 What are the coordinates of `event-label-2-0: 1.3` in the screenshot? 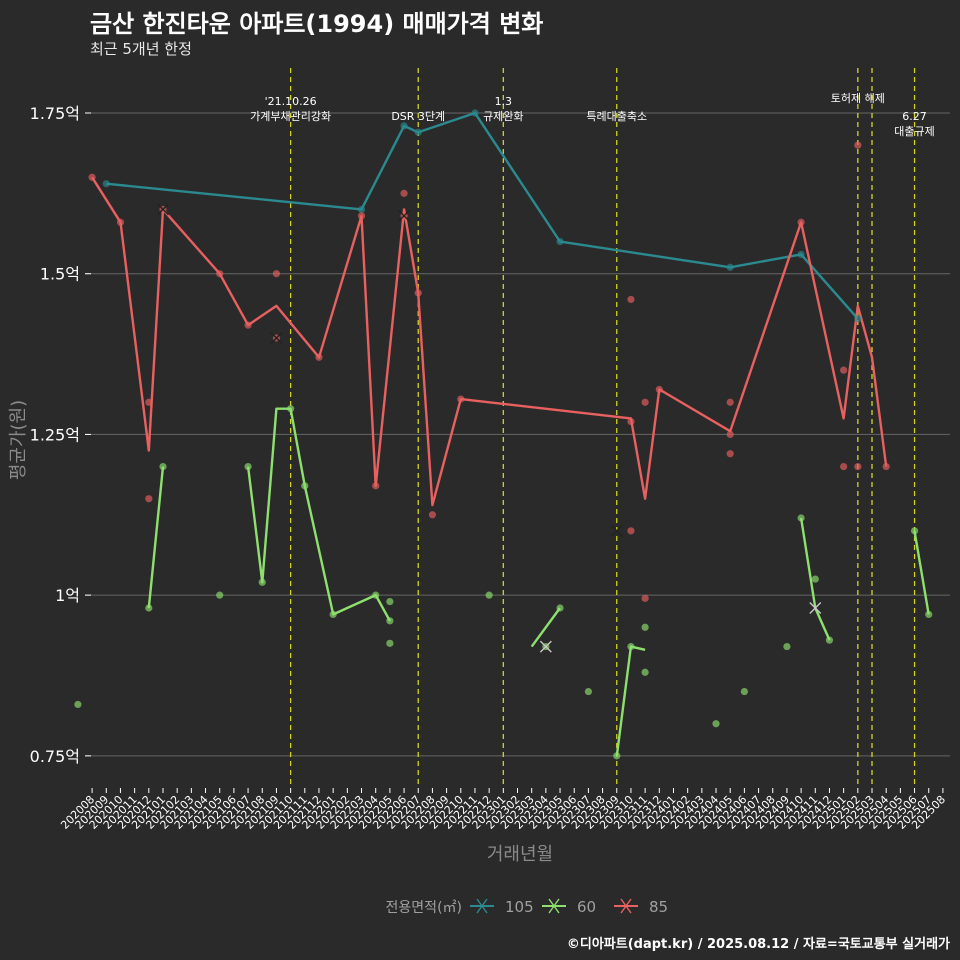 It's located at (504, 101).